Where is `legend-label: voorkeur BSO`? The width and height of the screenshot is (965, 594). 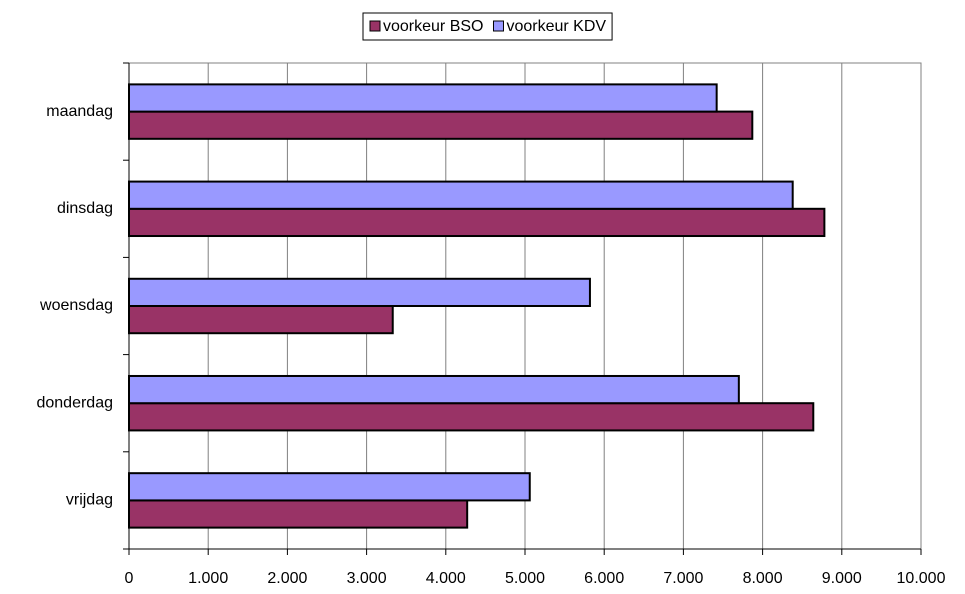 legend-label: voorkeur BSO is located at coordinates (433, 26).